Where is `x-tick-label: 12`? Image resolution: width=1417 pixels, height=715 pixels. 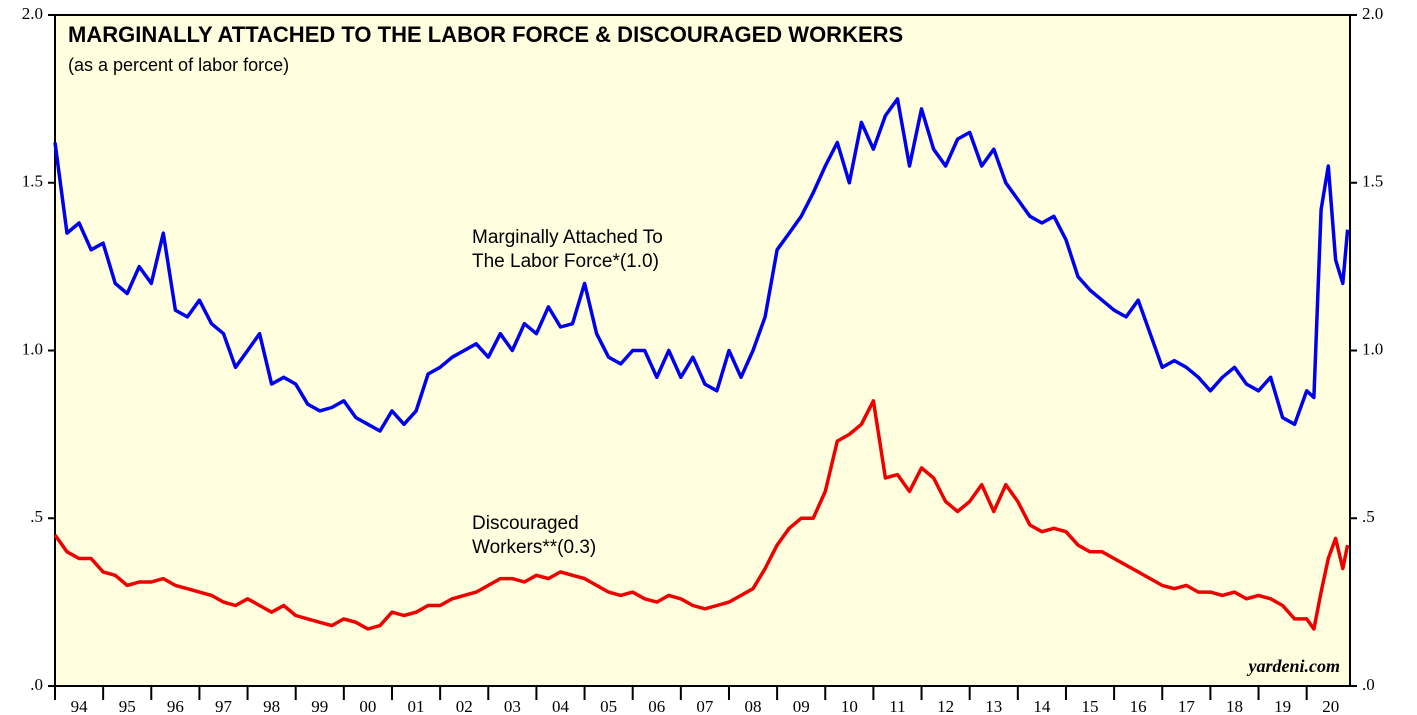 x-tick-label: 12 is located at coordinates (945, 706).